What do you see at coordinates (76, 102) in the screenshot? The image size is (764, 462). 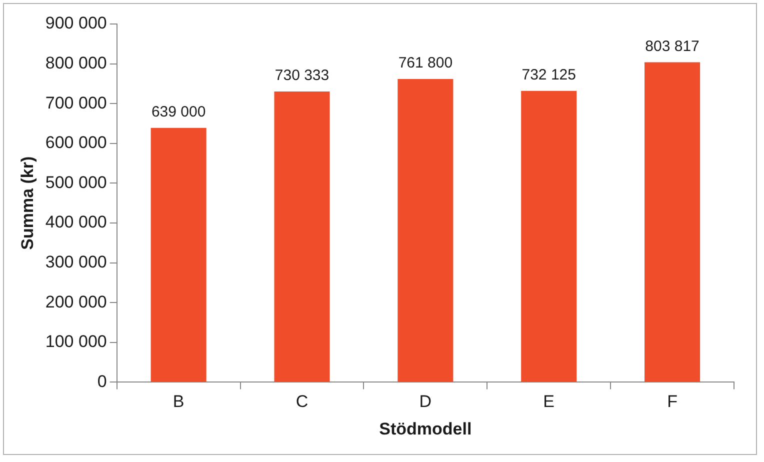 I see `y-tick-label: 700 000` at bounding box center [76, 102].